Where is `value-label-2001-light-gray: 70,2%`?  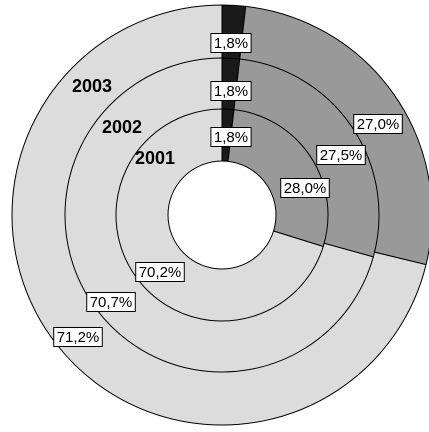 value-label-2001-light-gray: 70,2% is located at coordinates (160, 272).